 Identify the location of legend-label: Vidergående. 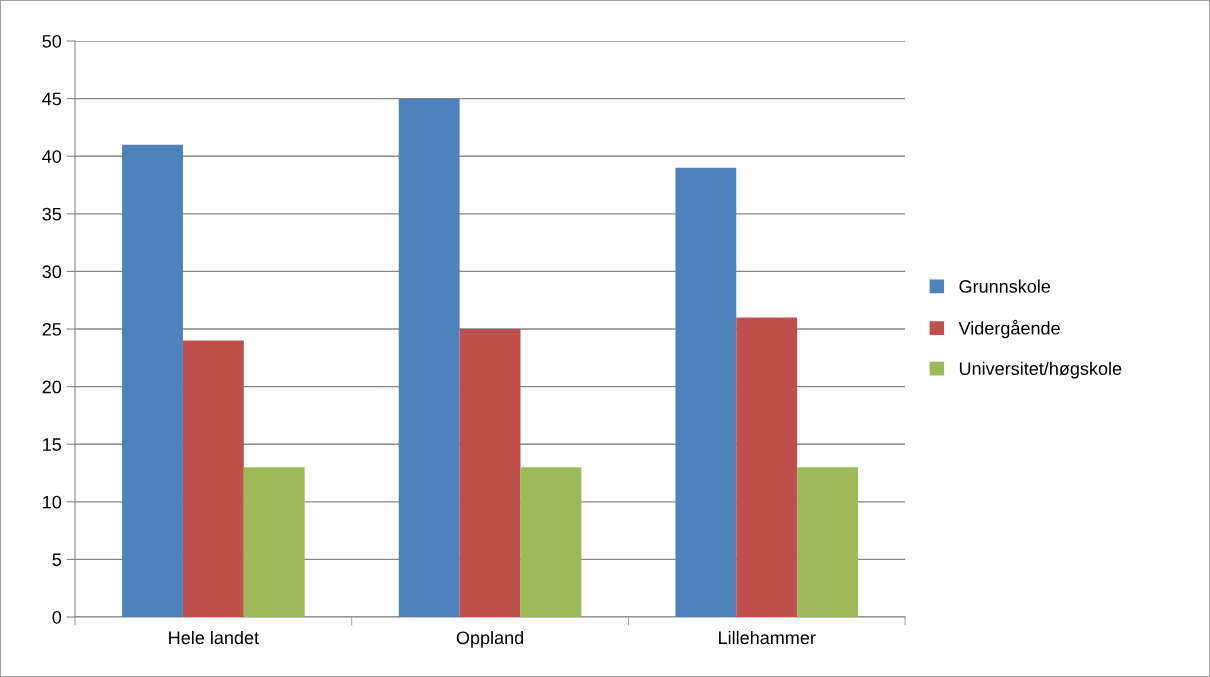
(1009, 329).